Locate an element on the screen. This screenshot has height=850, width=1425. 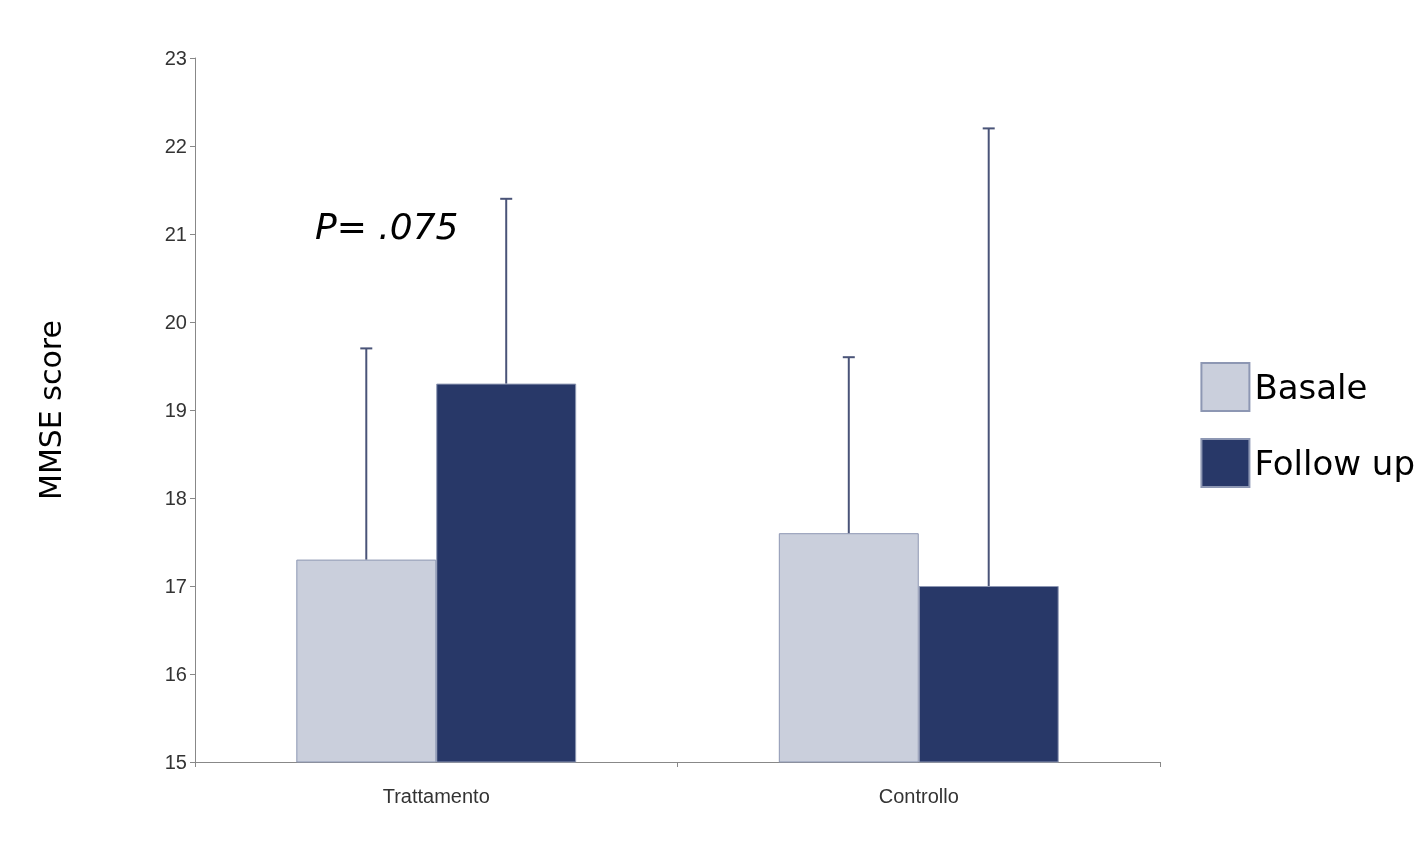
y-tick-label: 17 is located at coordinates (175, 586).